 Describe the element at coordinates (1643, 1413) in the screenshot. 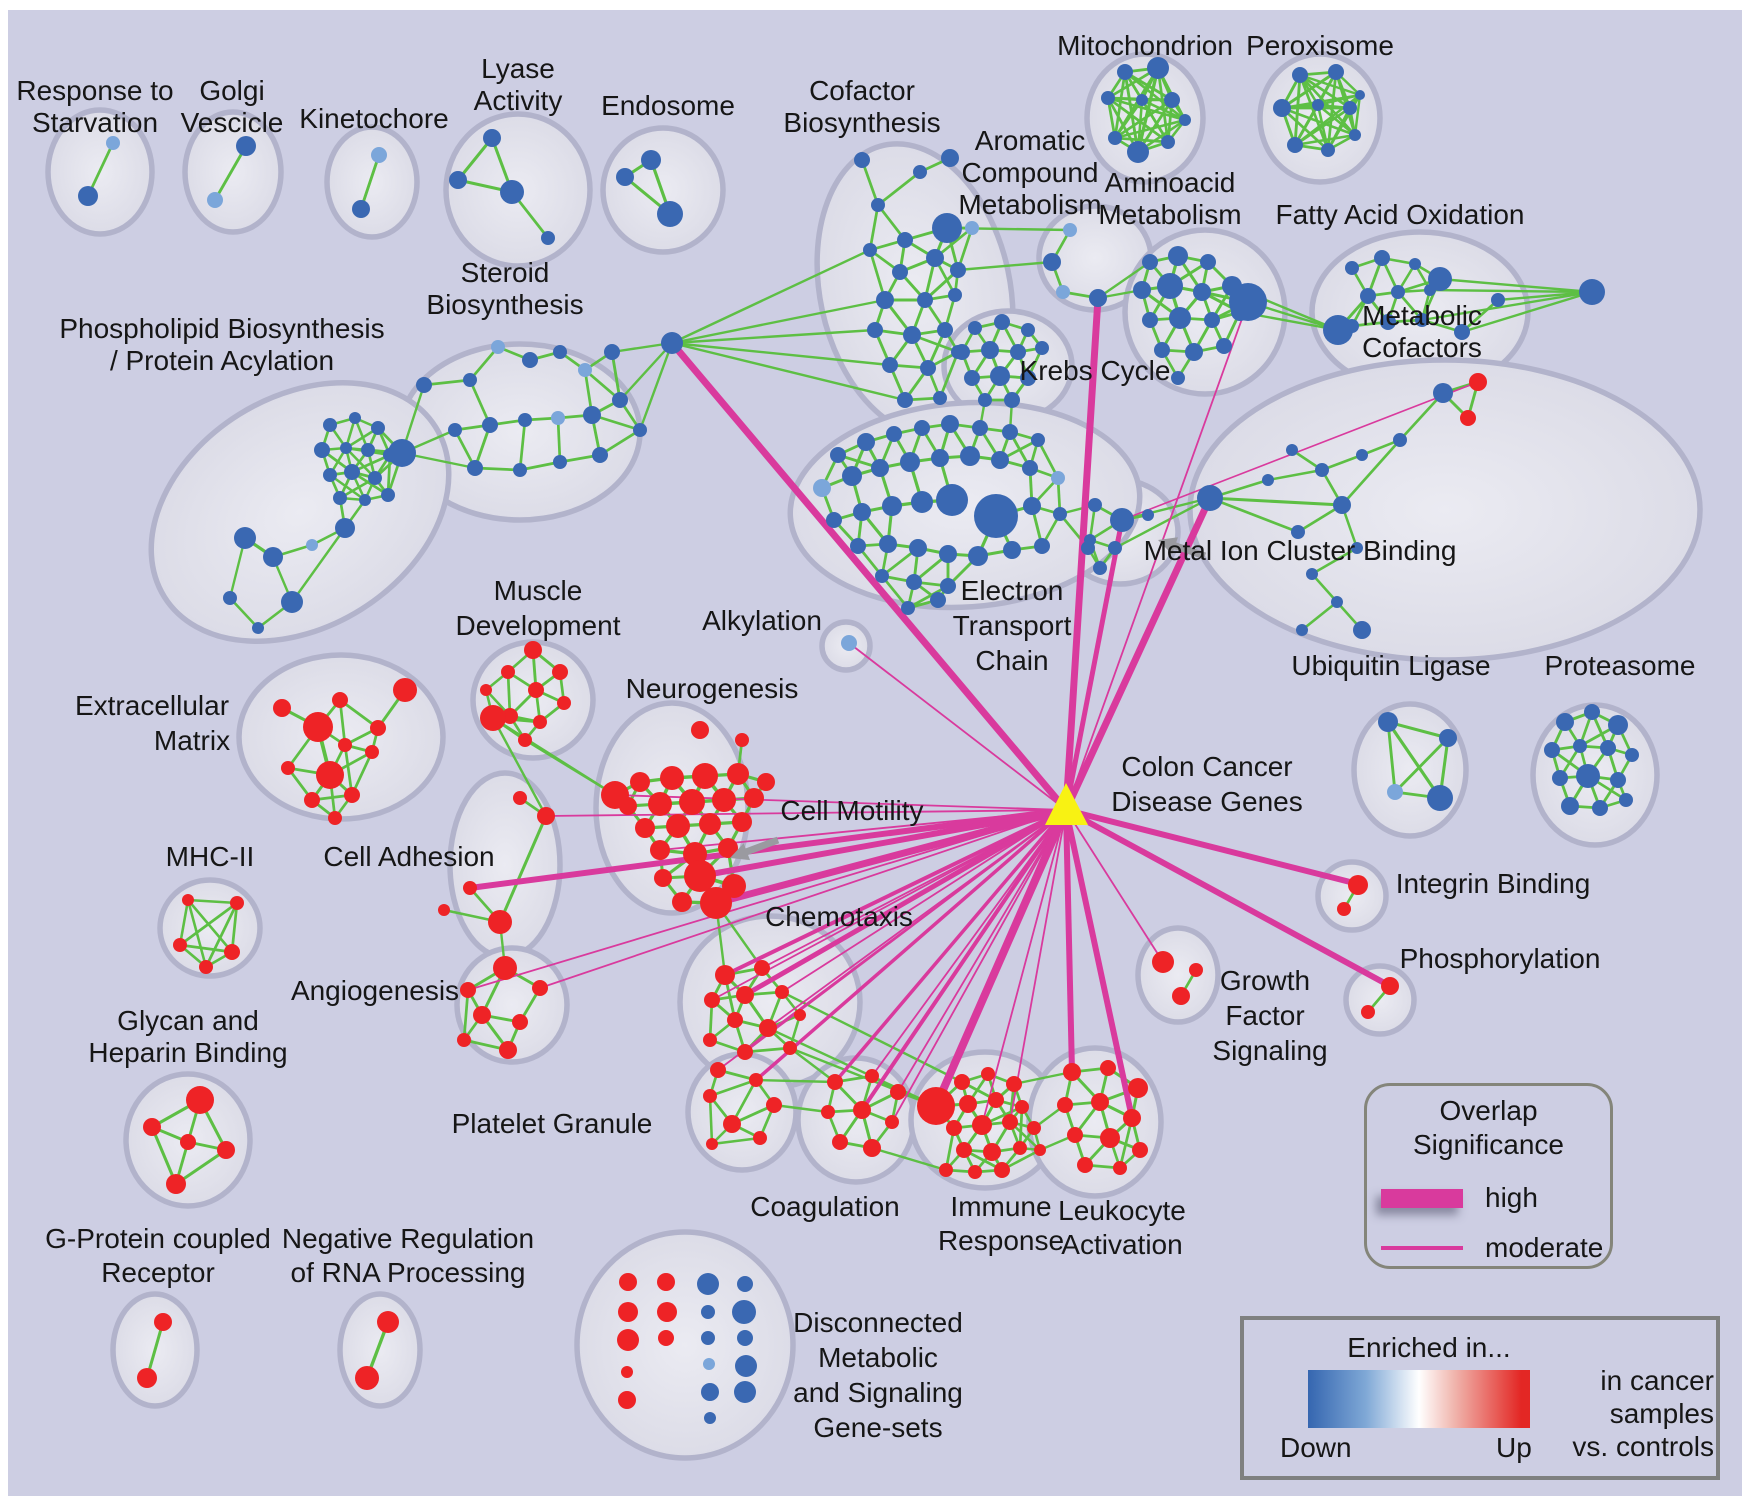

I see `enrichment-note: in cancer samples vs. controls` at that location.